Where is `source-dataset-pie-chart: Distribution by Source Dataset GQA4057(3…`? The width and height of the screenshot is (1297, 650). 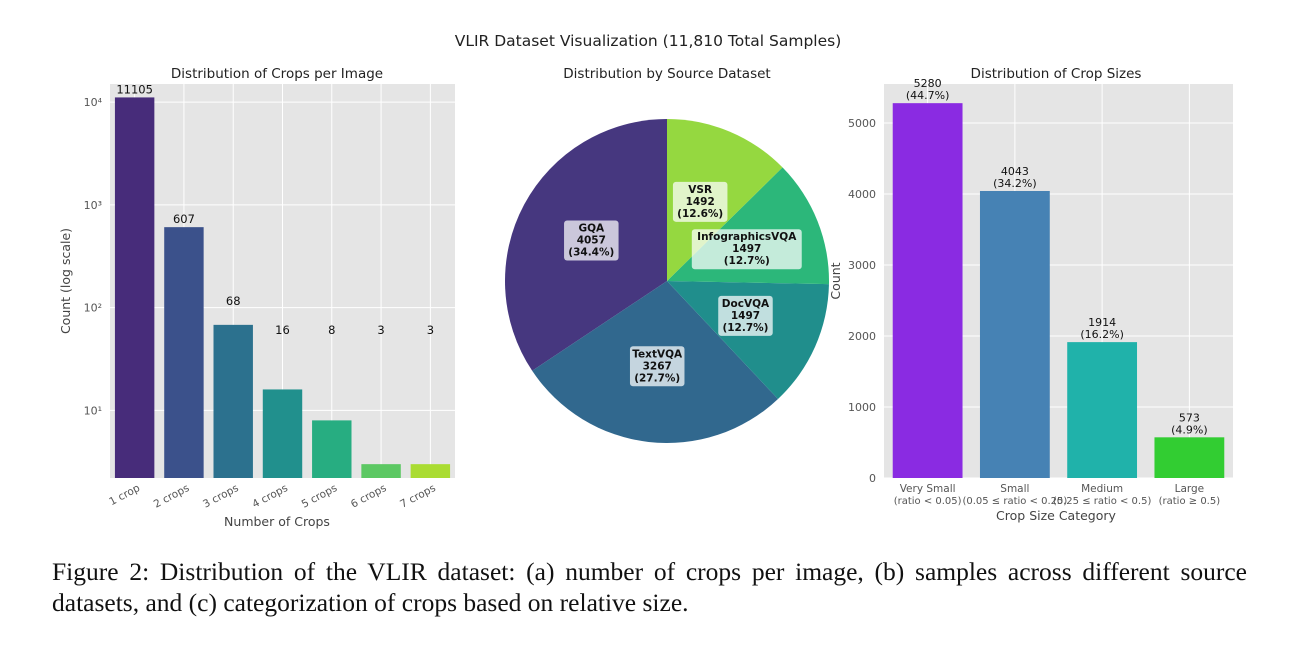 source-dataset-pie-chart: Distribution by Source Dataset GQA4057(3… is located at coordinates (667, 254).